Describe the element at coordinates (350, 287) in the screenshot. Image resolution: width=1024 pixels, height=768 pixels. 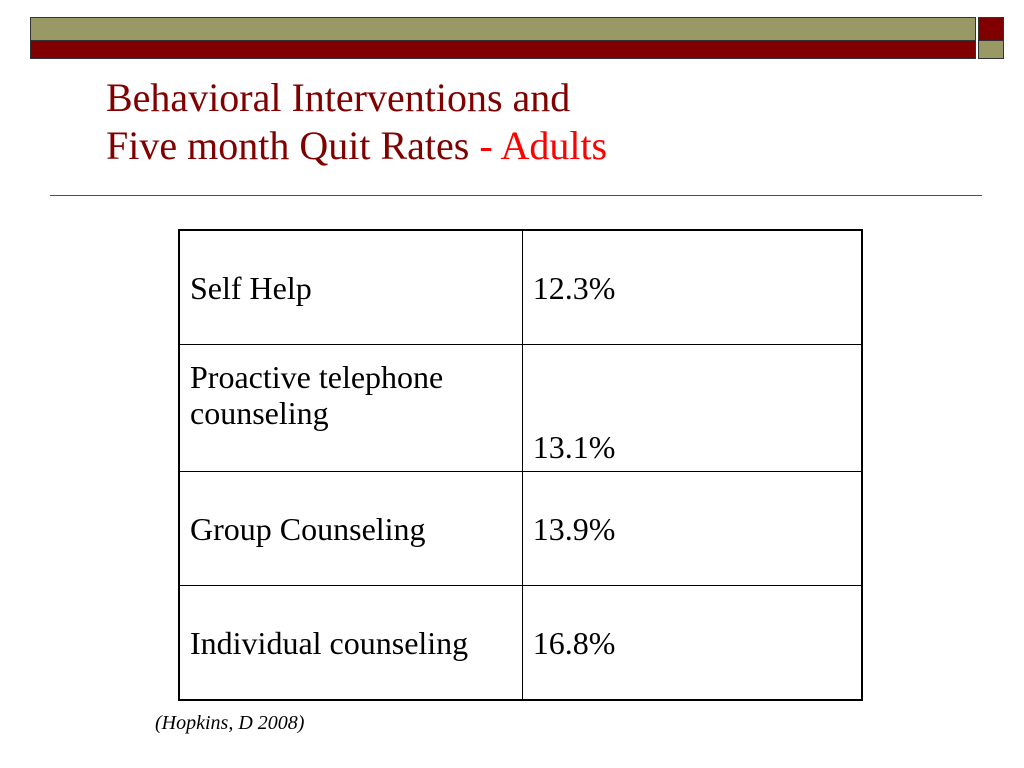
I see `intervention-cell: Self Help` at that location.